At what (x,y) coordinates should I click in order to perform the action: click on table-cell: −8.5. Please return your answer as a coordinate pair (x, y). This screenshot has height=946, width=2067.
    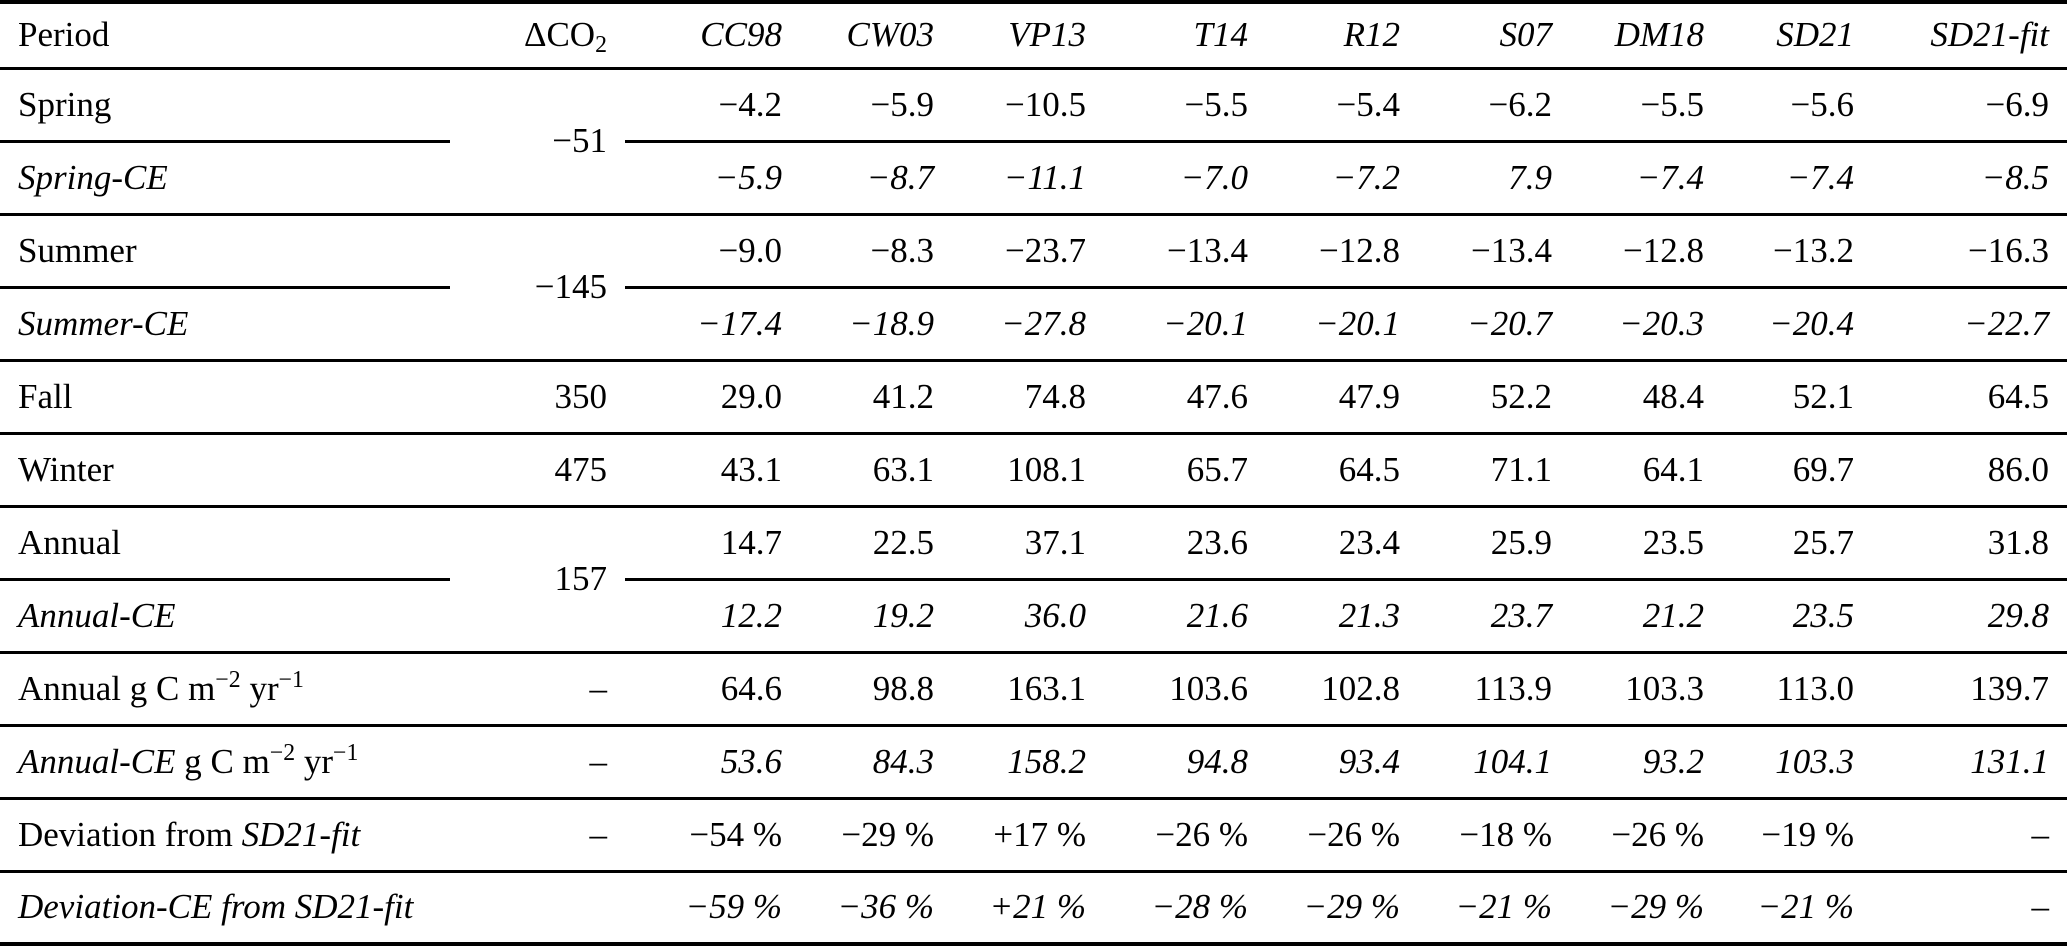
    Looking at the image, I should click on (1969, 178).